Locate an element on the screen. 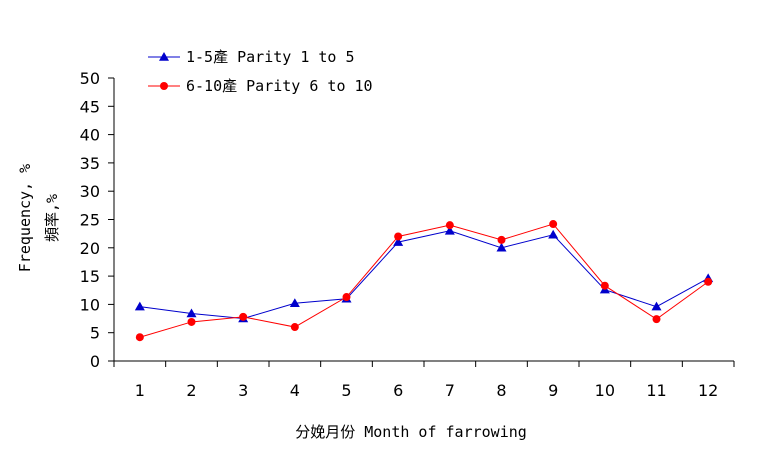 The height and width of the screenshot is (468, 760). x-tick-label: 4 is located at coordinates (295, 390).